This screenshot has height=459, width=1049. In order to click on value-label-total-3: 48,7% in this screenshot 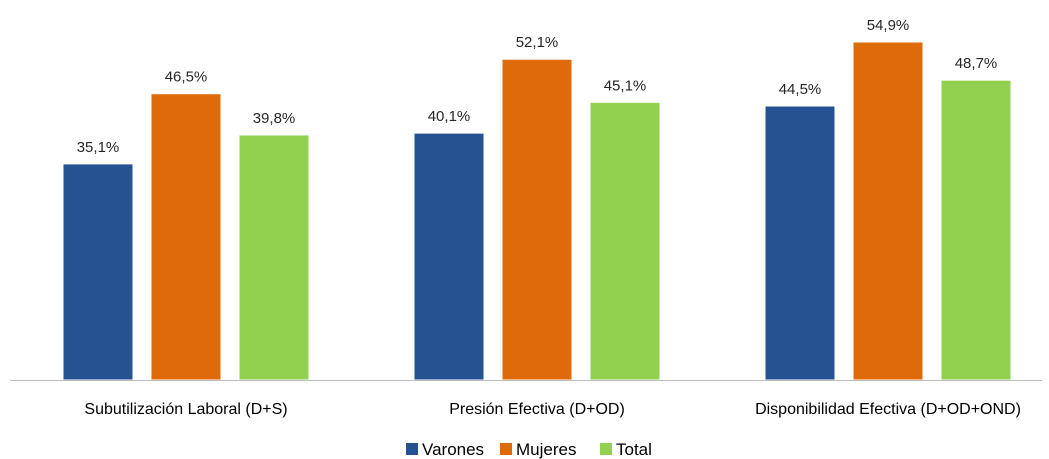, I will do `click(976, 63)`.